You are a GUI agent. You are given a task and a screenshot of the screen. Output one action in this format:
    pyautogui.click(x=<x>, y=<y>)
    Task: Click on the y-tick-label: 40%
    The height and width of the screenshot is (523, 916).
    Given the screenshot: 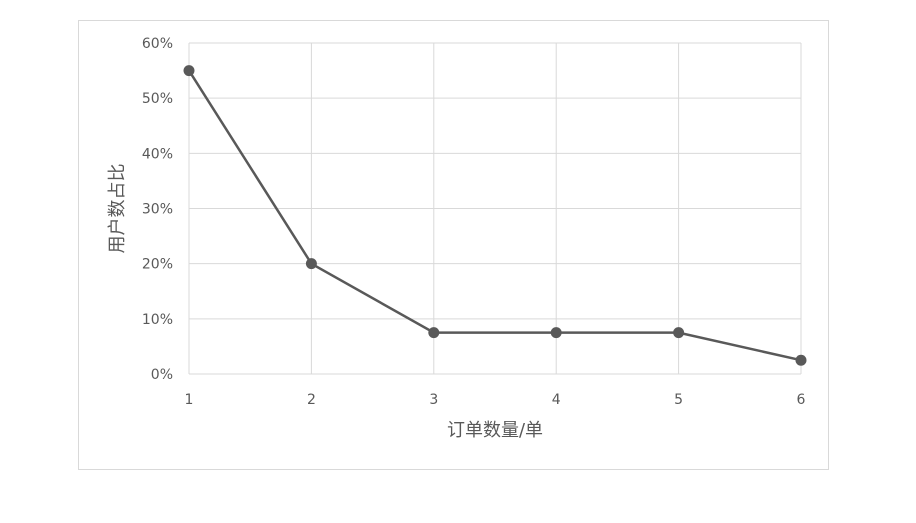 What is the action you would take?
    pyautogui.click(x=157, y=154)
    